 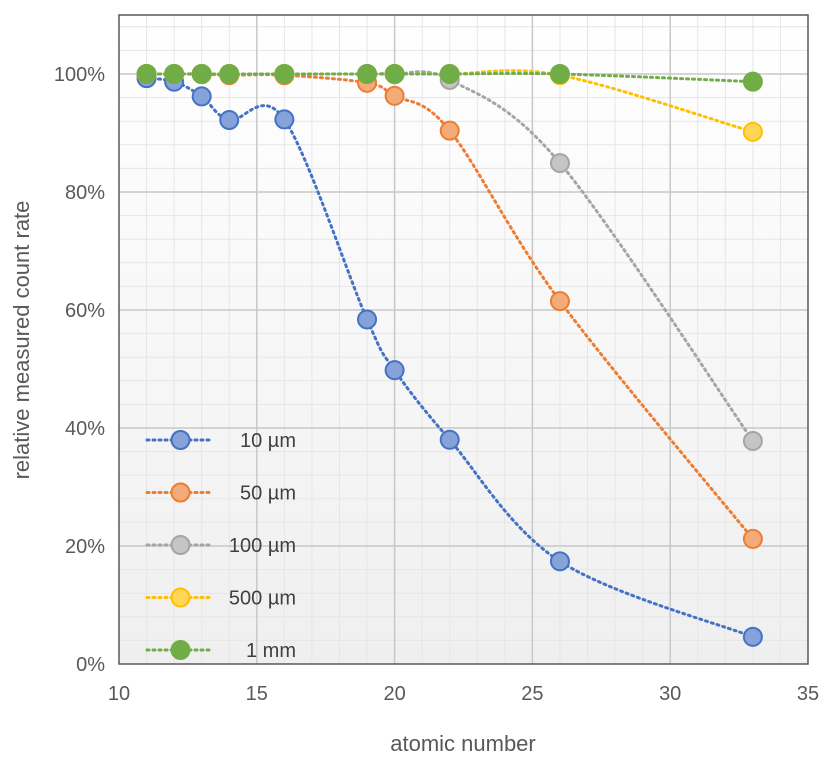 What do you see at coordinates (85, 311) in the screenshot?
I see `y-tick-label: 60%` at bounding box center [85, 311].